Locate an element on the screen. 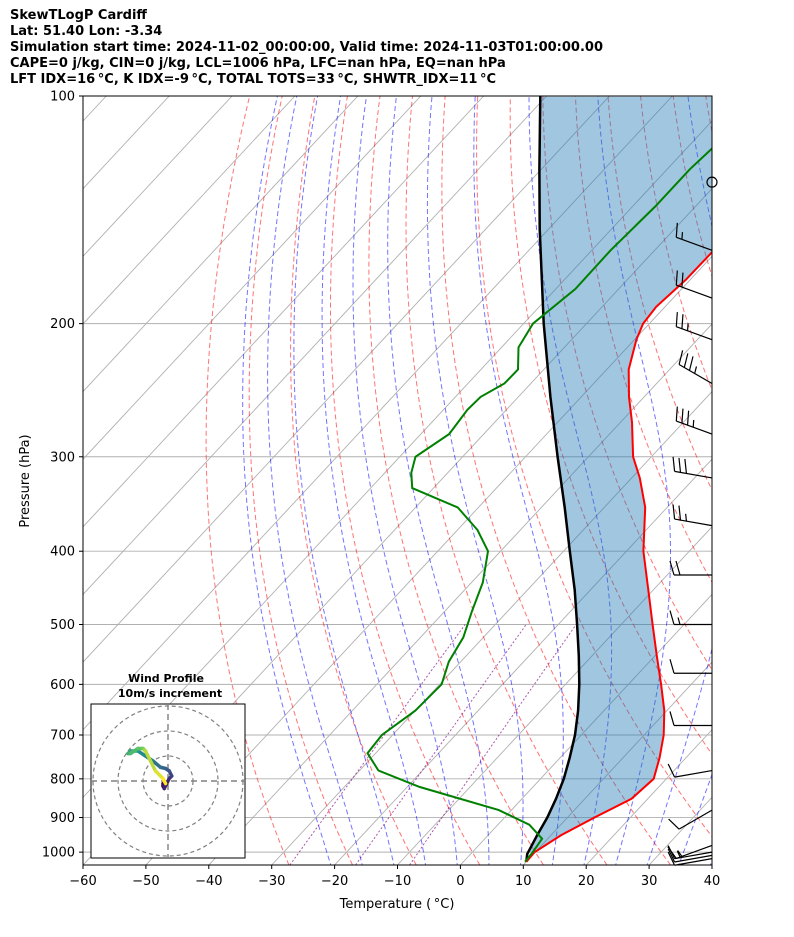 Image resolution: width=794 pixels, height=937 pixels. x-tick-label: −10 is located at coordinates (397, 881).